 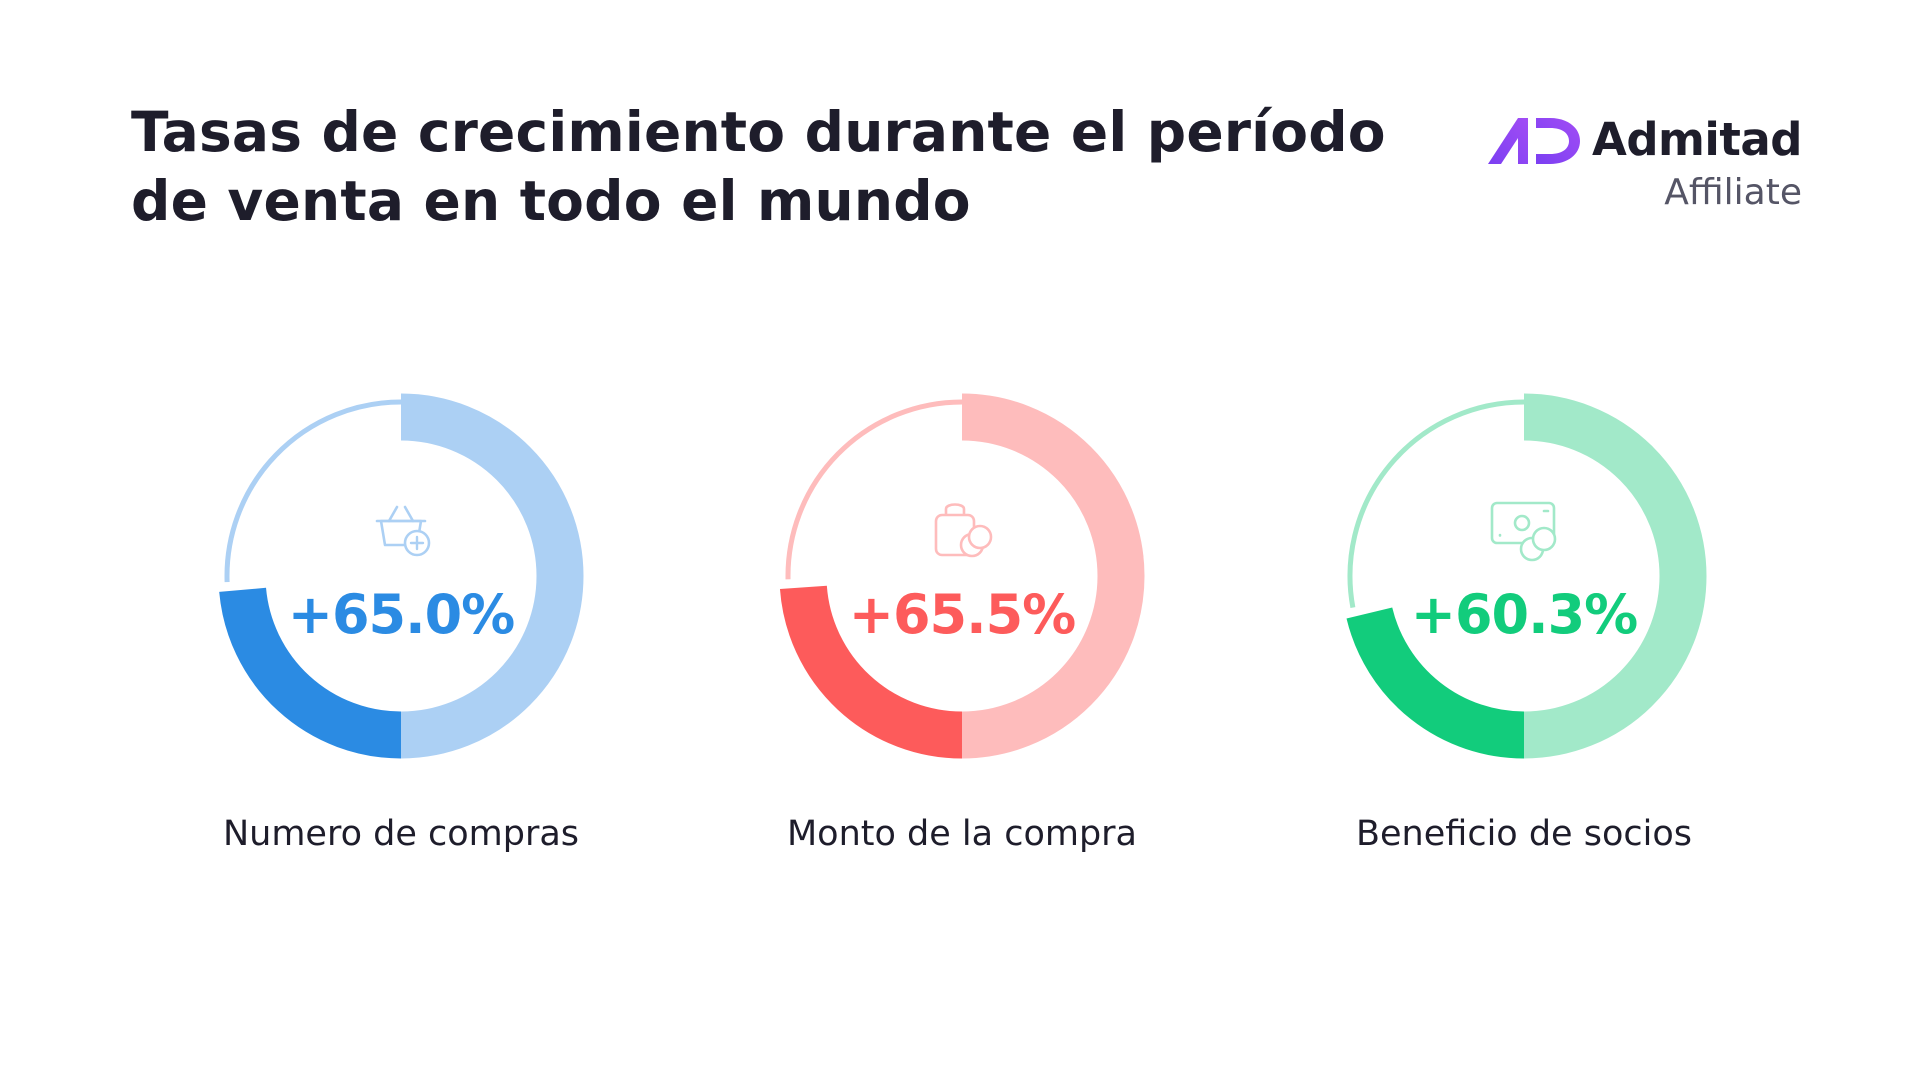 What do you see at coordinates (401, 614) in the screenshot?
I see `donut-value-label: +65.0%` at bounding box center [401, 614].